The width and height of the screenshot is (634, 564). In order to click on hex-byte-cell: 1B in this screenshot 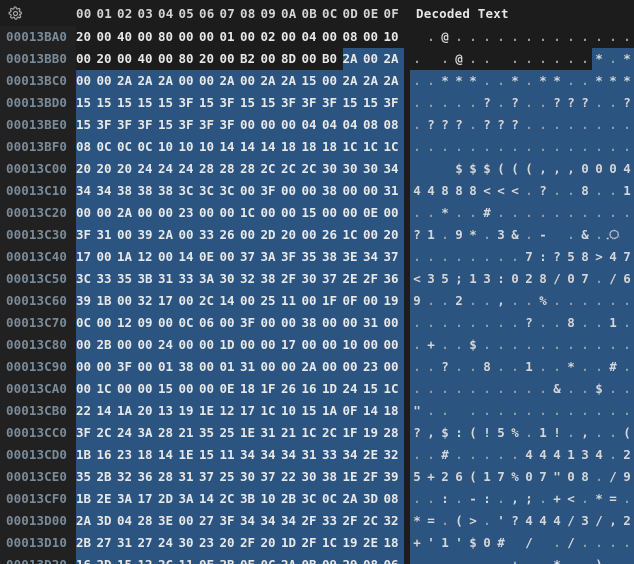, I will do `click(106, 301)`.